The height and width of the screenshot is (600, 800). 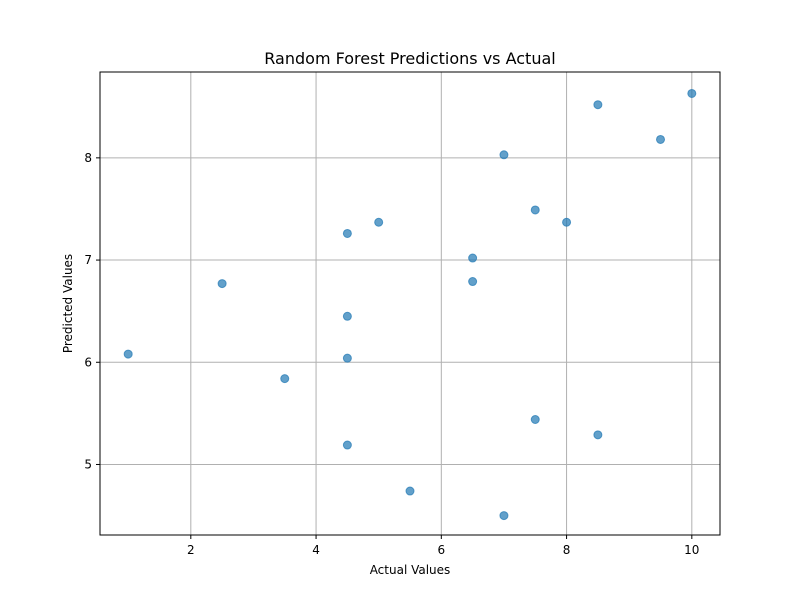 What do you see at coordinates (410, 570) in the screenshot?
I see `x-axis-label: Actual Values` at bounding box center [410, 570].